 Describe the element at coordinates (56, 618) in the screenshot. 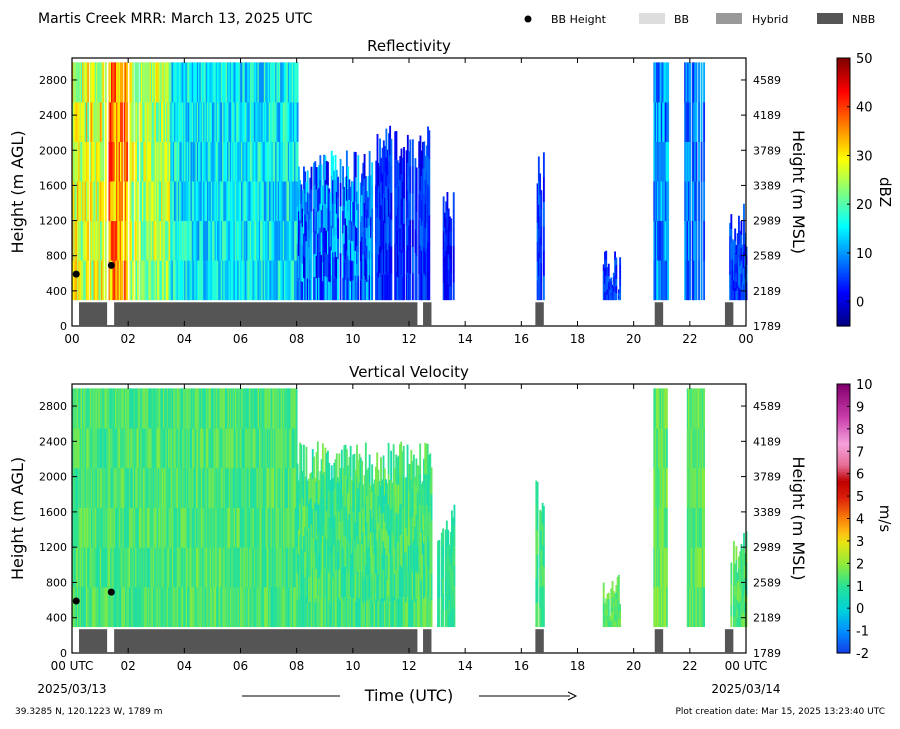

I see `y-tick-label: 400` at that location.